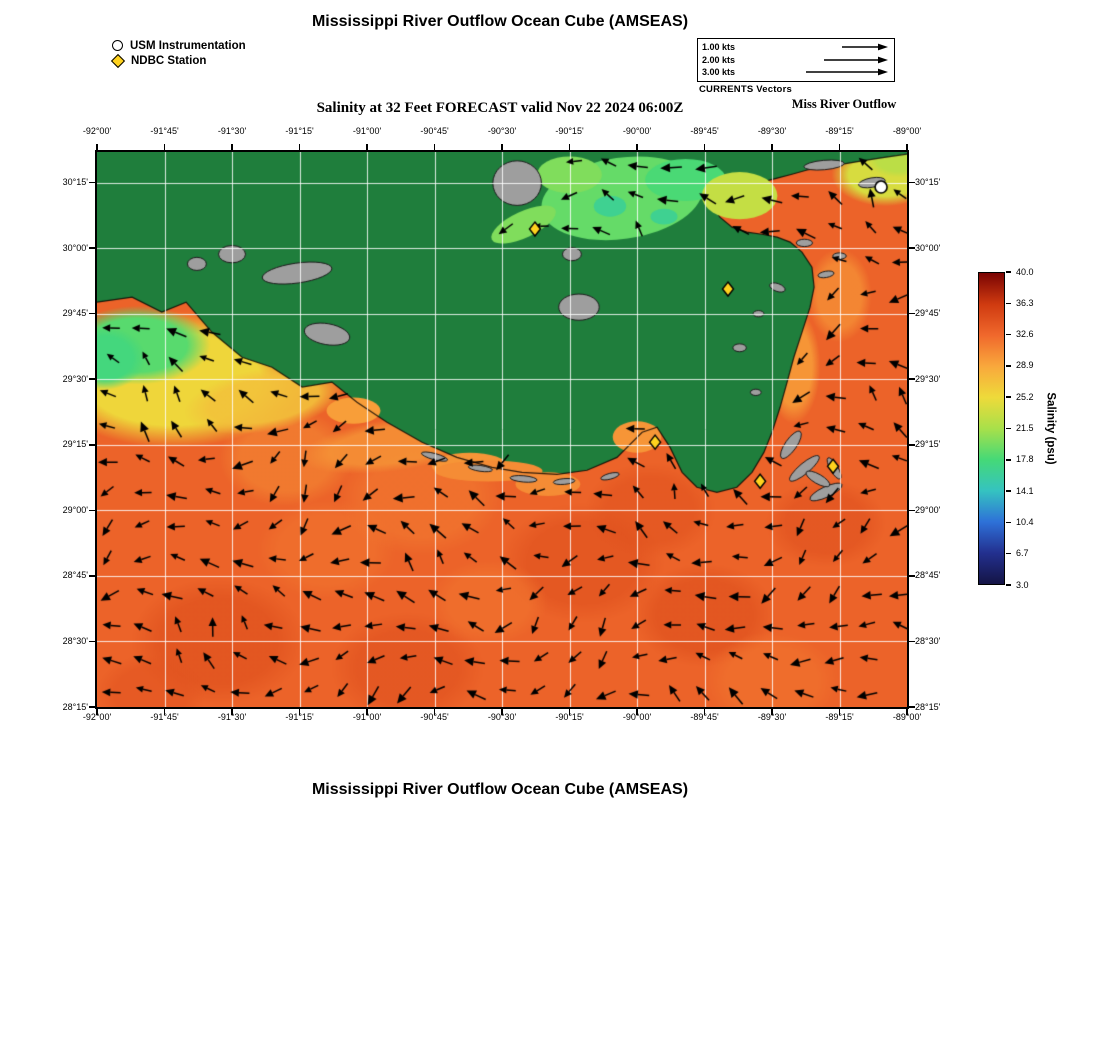 The image size is (1100, 1050). I want to click on y-axis-tick-label-right: 28°45', so click(928, 575).